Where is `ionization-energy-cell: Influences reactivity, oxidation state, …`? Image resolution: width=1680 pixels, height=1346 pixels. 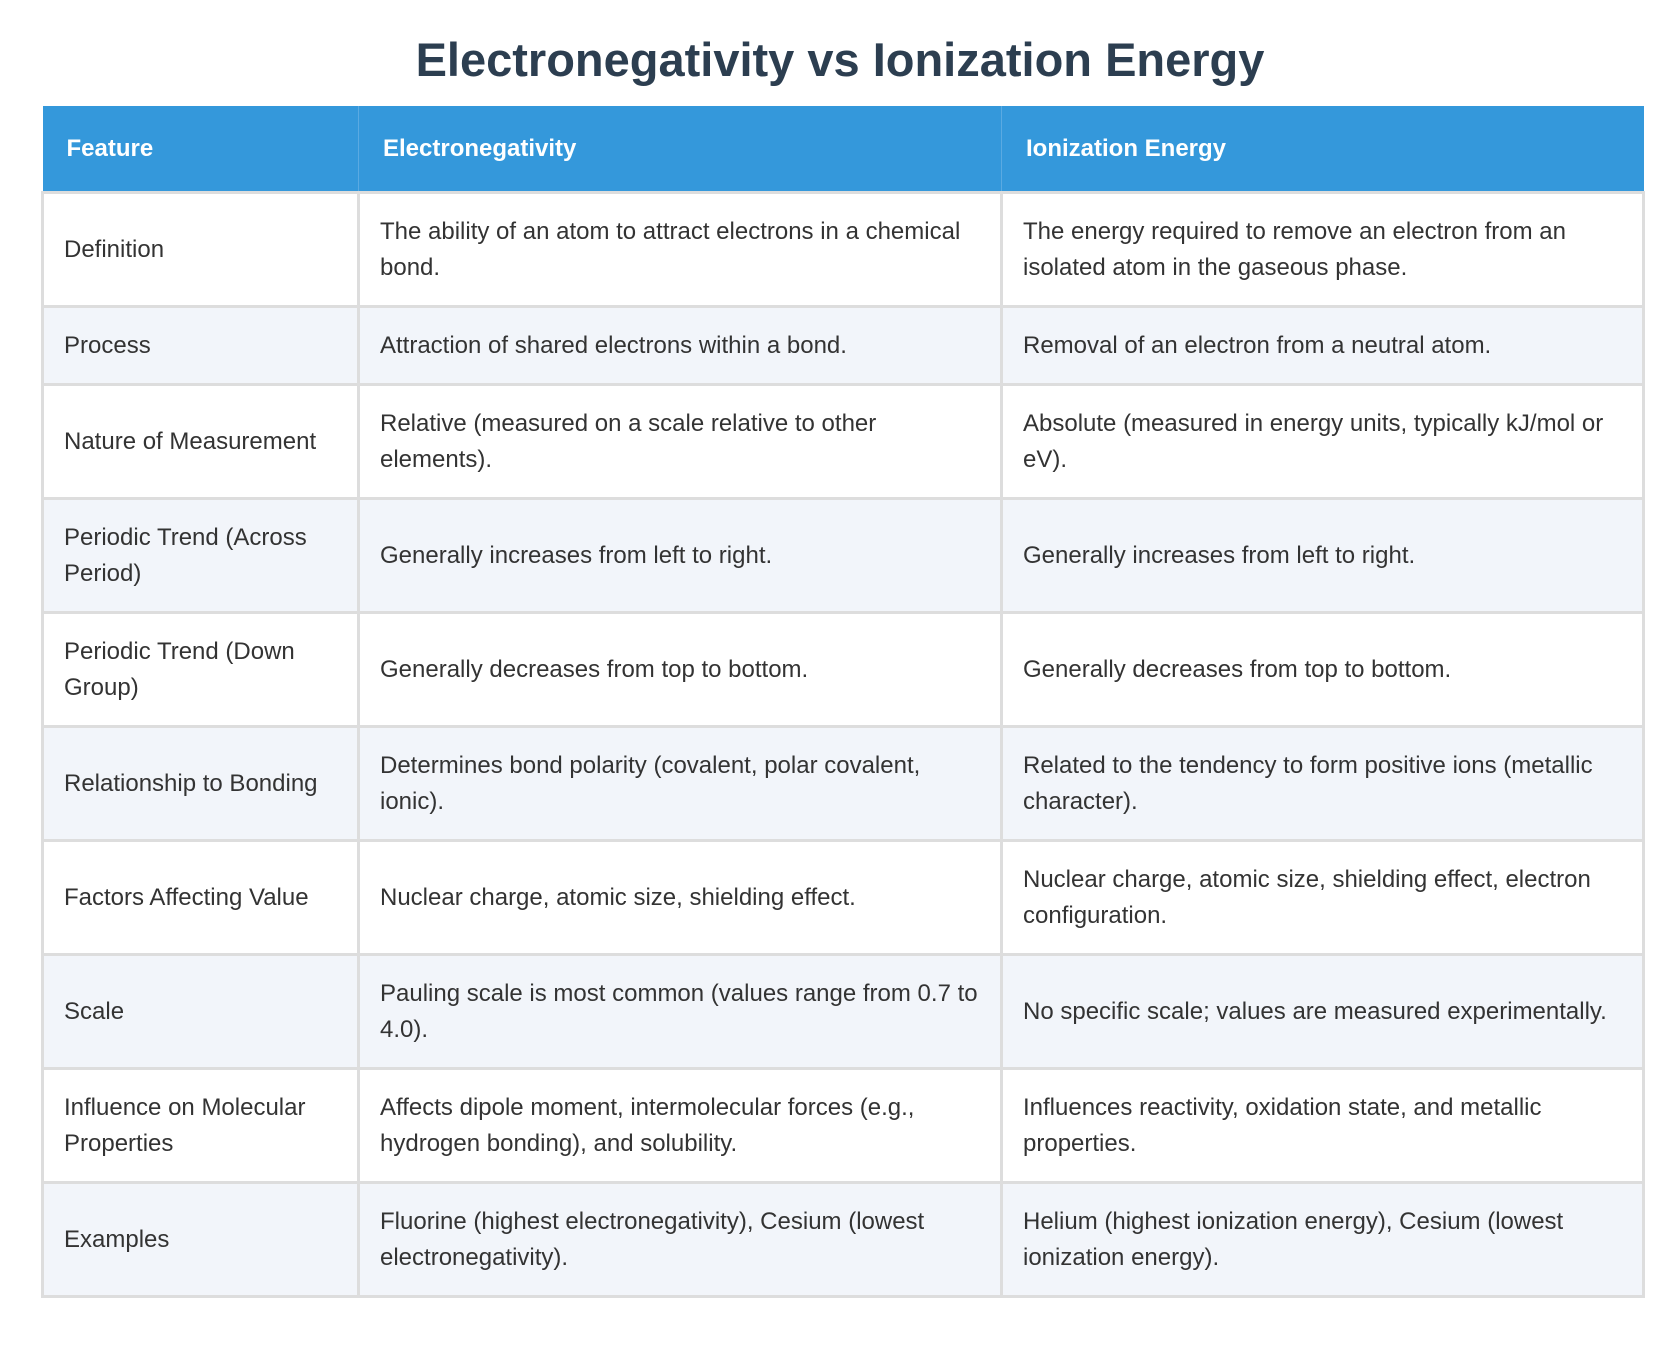 ionization-energy-cell: Influences reactivity, oxidation state, … is located at coordinates (1322, 1125).